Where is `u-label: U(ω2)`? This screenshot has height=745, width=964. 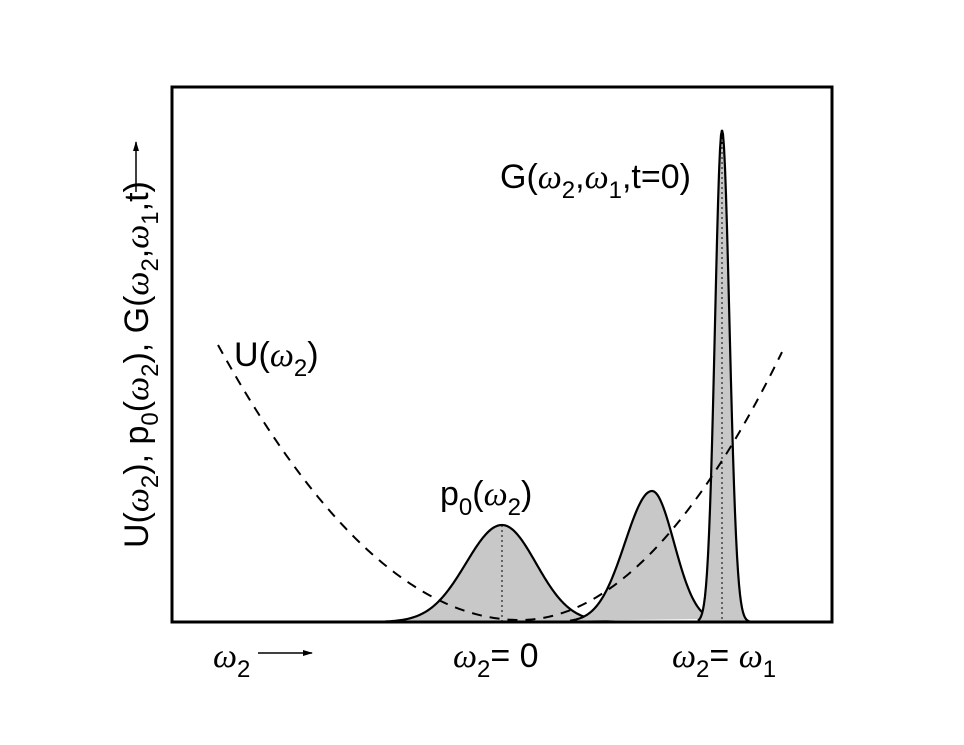 u-label: U(ω2) is located at coordinates (276, 359).